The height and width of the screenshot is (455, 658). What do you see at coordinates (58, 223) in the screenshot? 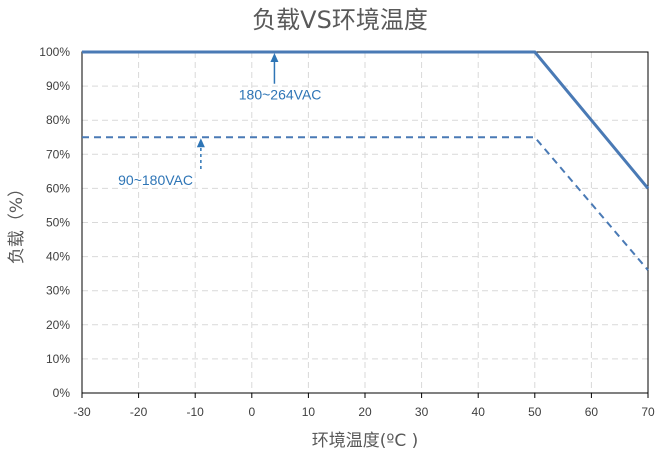
I see `y-tick-label: 50%` at bounding box center [58, 223].